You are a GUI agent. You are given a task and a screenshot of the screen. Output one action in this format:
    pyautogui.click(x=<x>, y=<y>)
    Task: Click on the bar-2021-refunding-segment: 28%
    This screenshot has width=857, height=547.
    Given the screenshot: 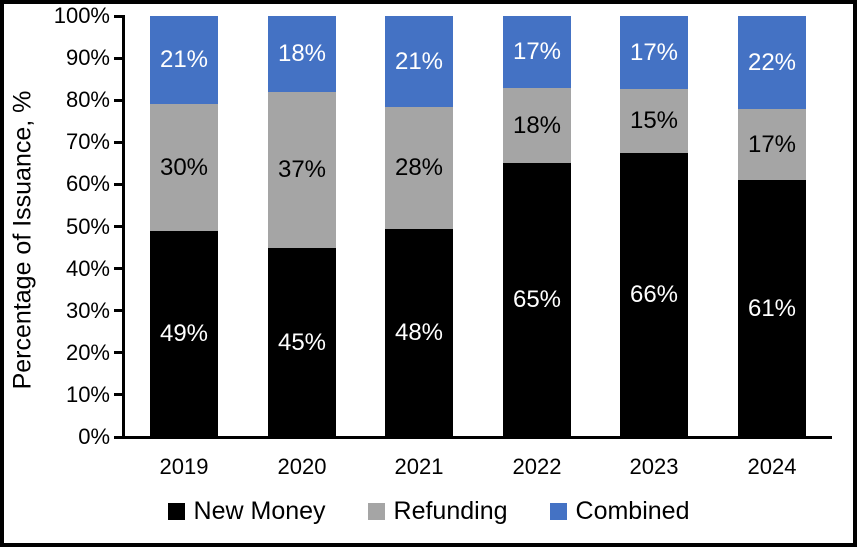 What is the action you would take?
    pyautogui.click(x=419, y=168)
    